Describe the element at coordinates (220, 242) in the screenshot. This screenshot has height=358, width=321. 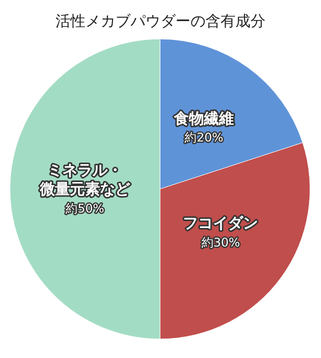
I see `data-label: 約30%` at that location.